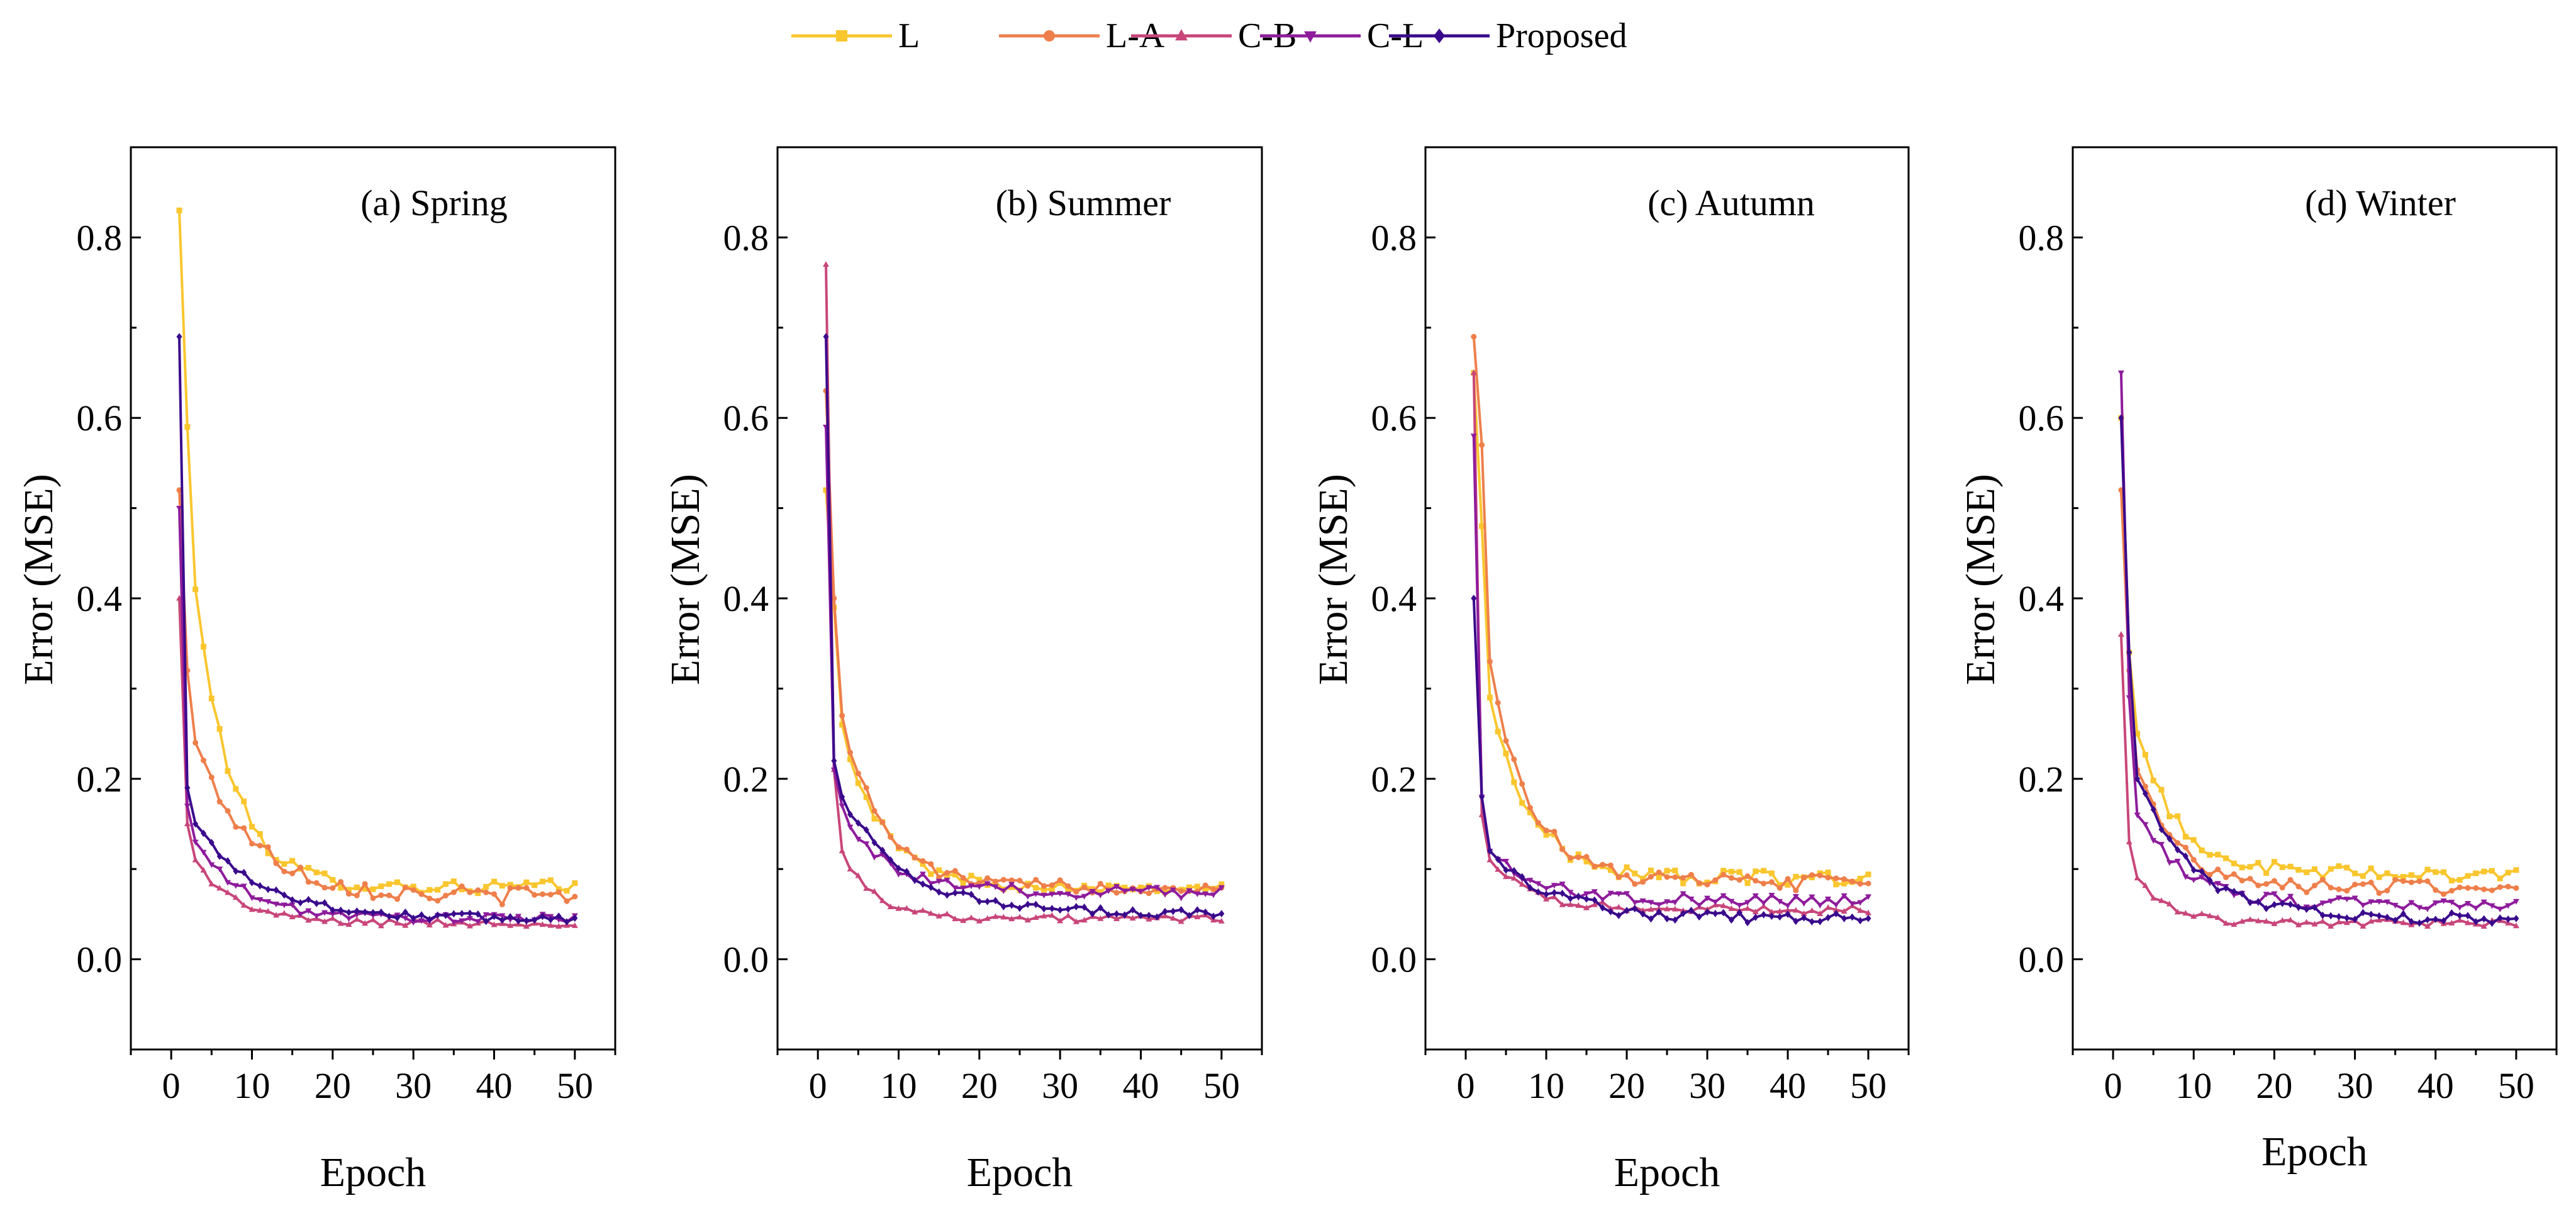  Describe the element at coordinates (1868, 1085) in the screenshot. I see `x-tick-label: 50` at that location.